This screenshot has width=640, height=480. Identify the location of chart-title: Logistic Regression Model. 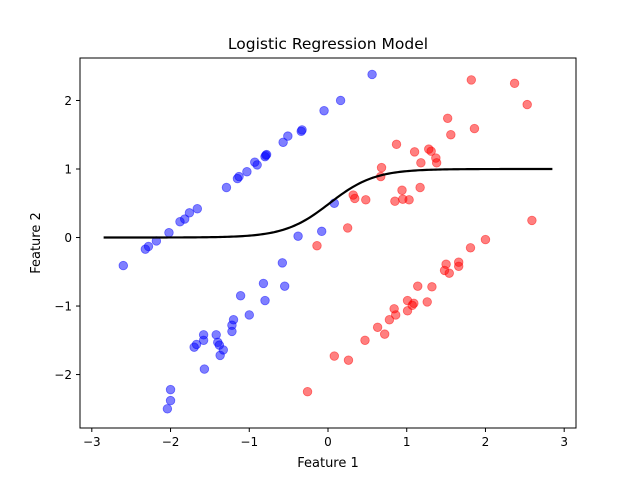
(328, 44).